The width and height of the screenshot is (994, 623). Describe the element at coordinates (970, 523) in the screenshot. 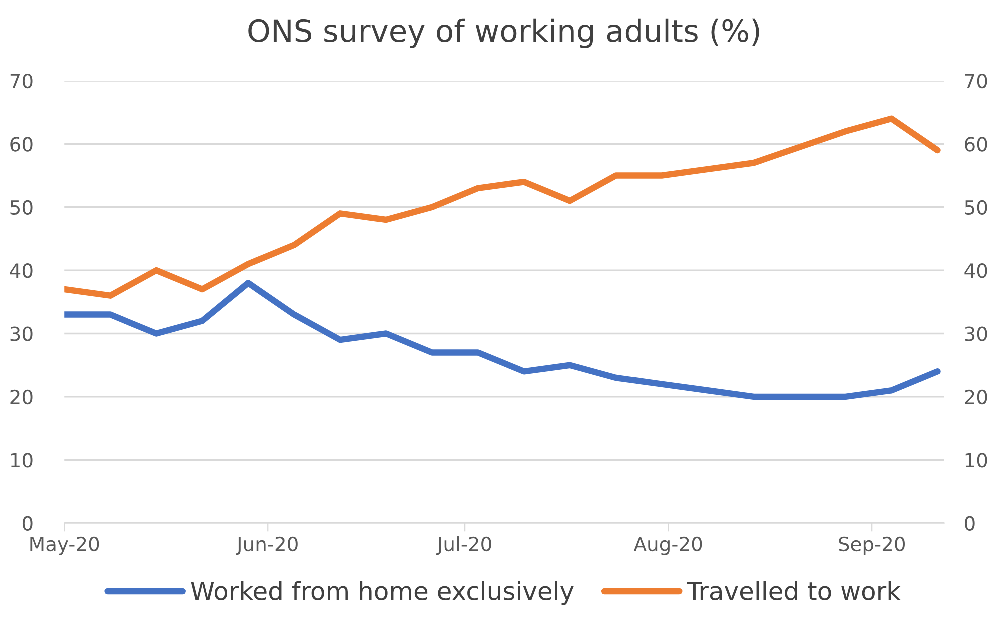

I see `y2-tick-label: 0` at that location.